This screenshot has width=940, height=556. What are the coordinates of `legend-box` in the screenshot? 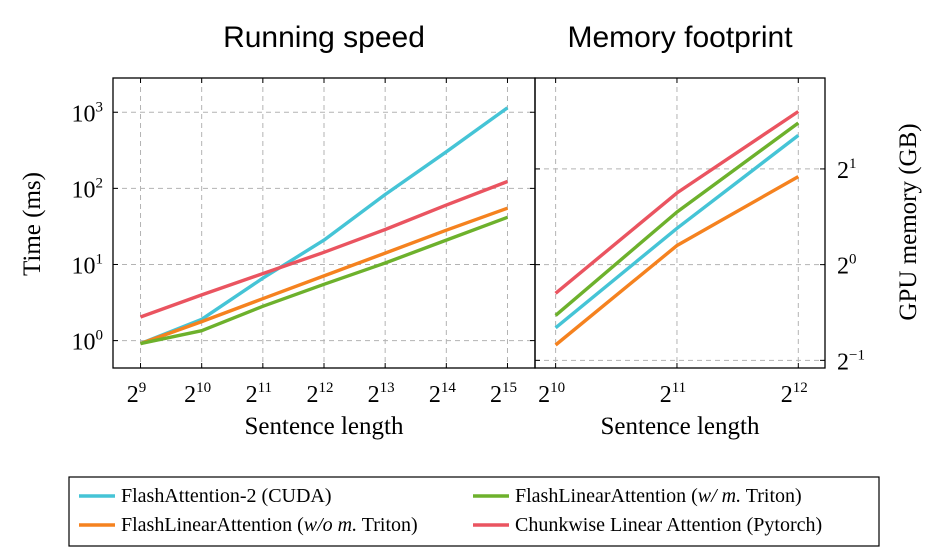 It's located at (474, 511).